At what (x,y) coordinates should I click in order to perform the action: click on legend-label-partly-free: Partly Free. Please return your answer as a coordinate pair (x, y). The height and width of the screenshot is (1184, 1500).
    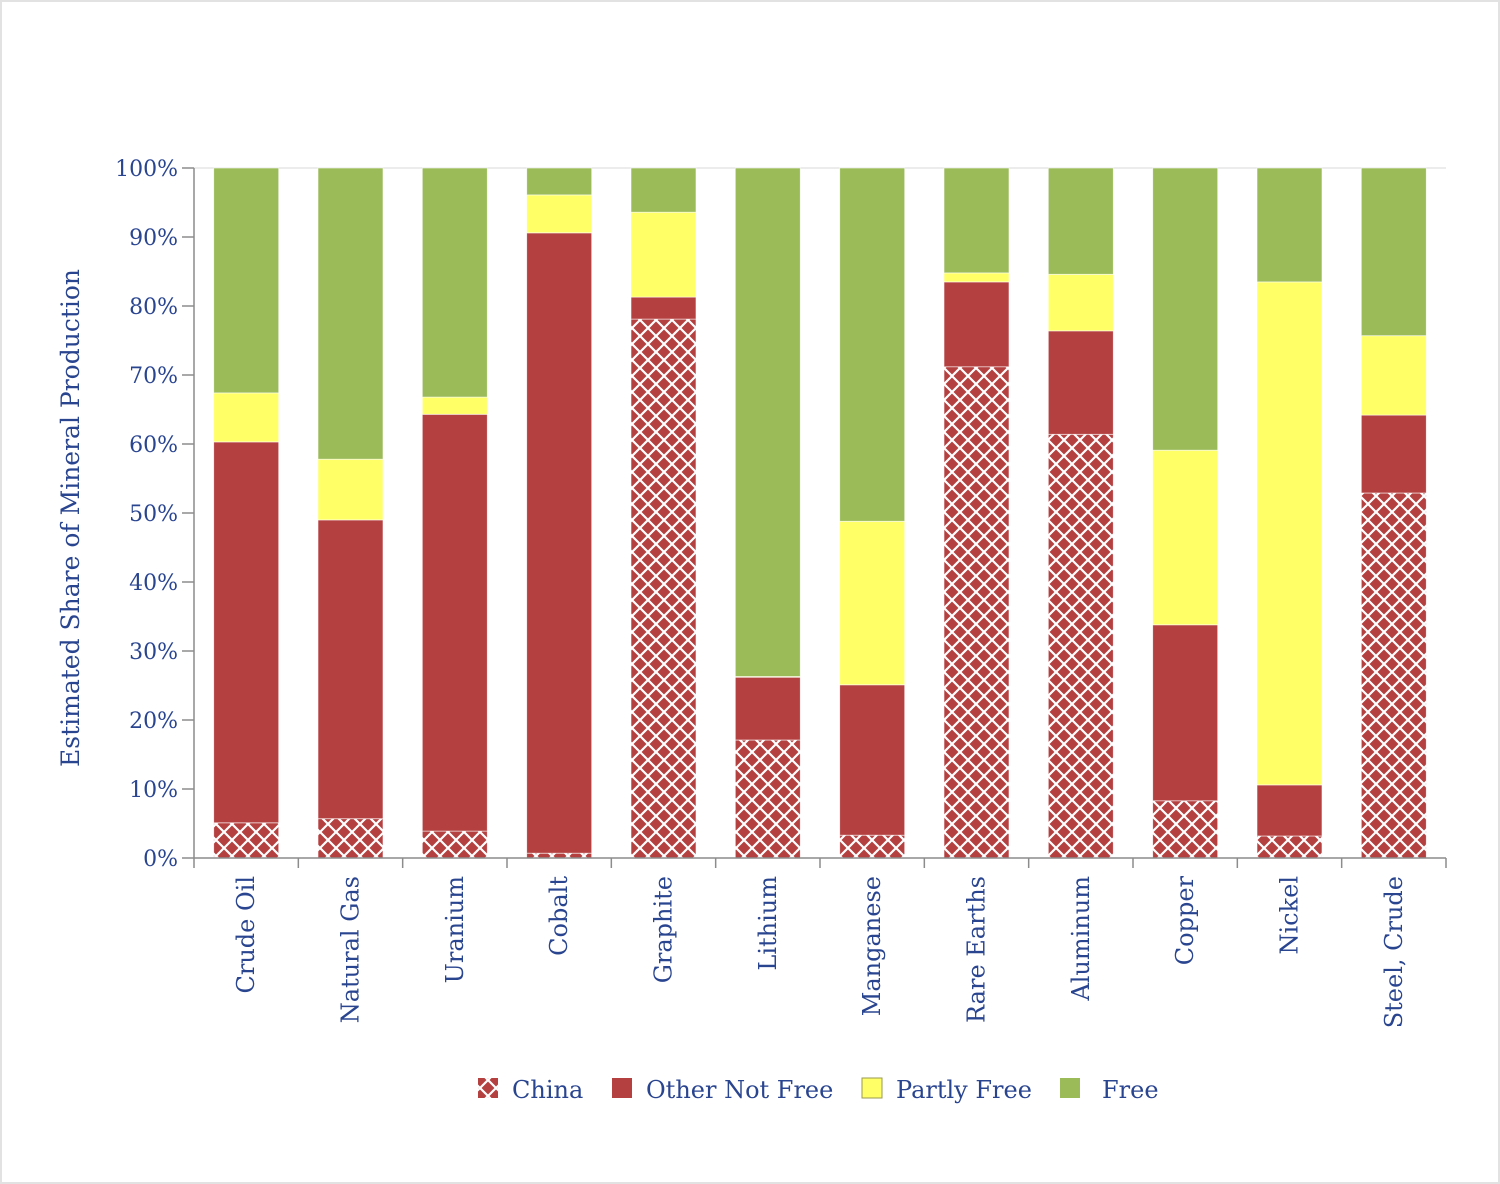
    Looking at the image, I should click on (964, 1090).